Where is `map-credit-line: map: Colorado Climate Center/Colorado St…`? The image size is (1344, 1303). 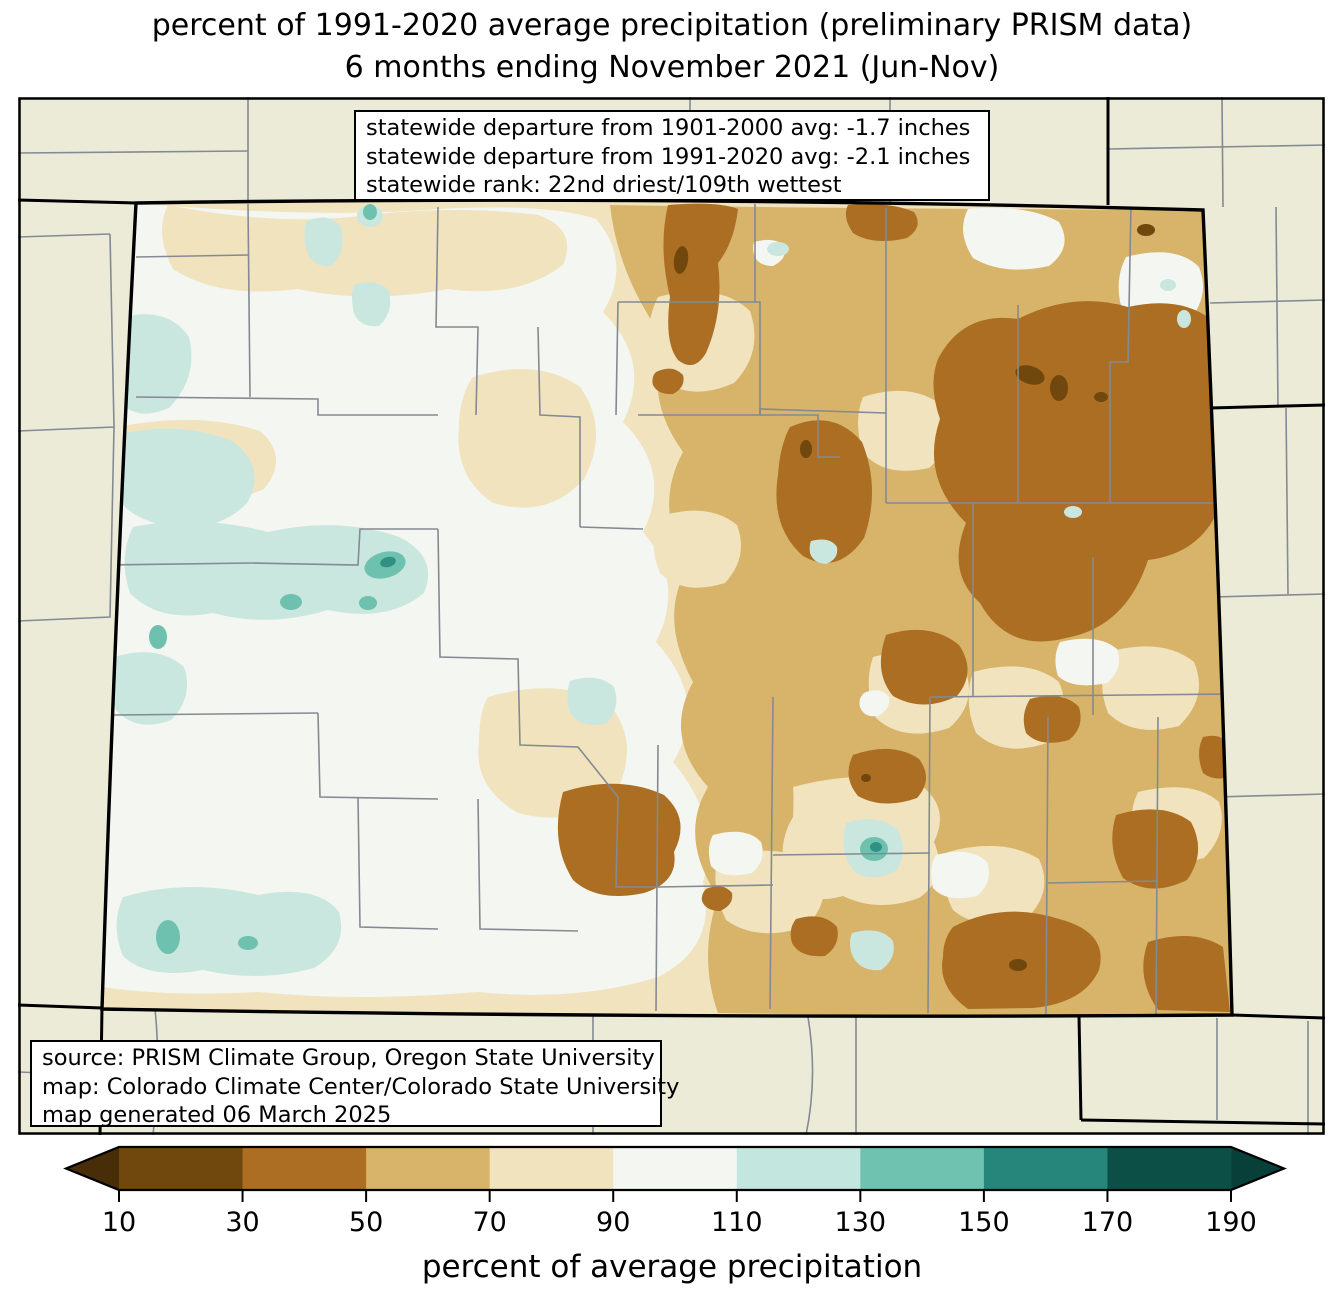 map-credit-line: map: Colorado Climate Center/Colorado St… is located at coordinates (361, 1086).